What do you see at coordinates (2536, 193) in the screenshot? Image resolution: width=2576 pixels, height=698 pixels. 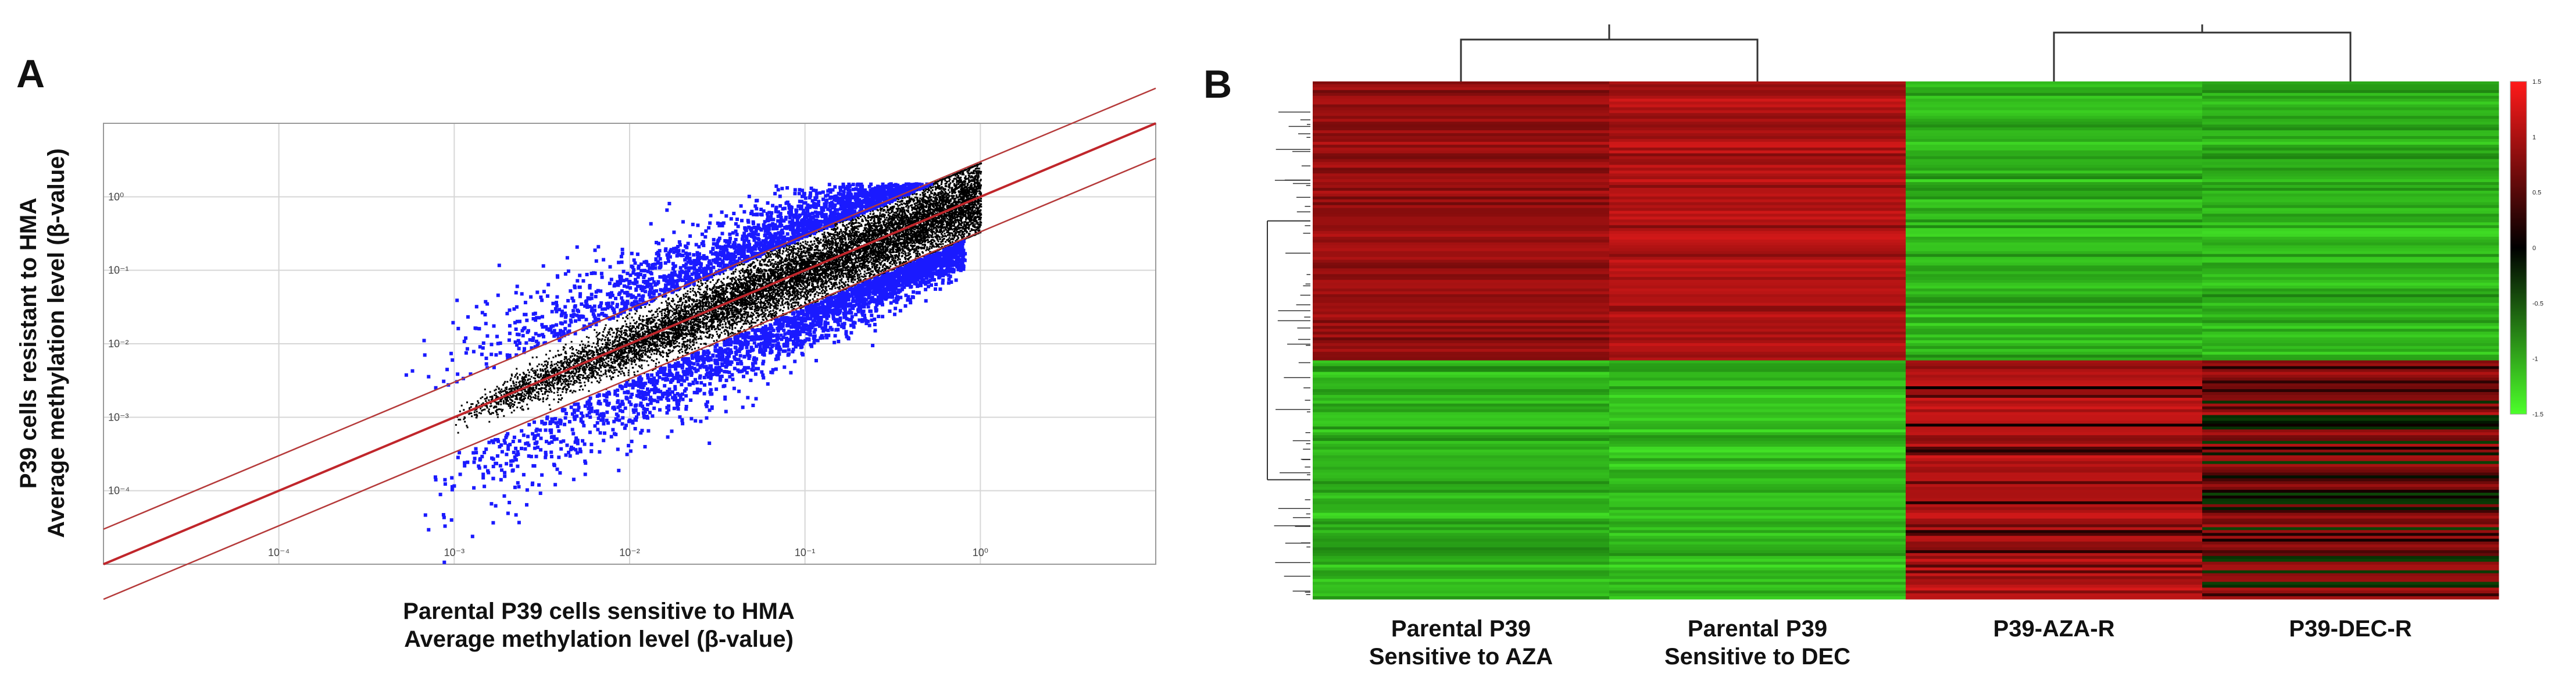 I see `colorbar-tick-label: 0.5` at bounding box center [2536, 193].